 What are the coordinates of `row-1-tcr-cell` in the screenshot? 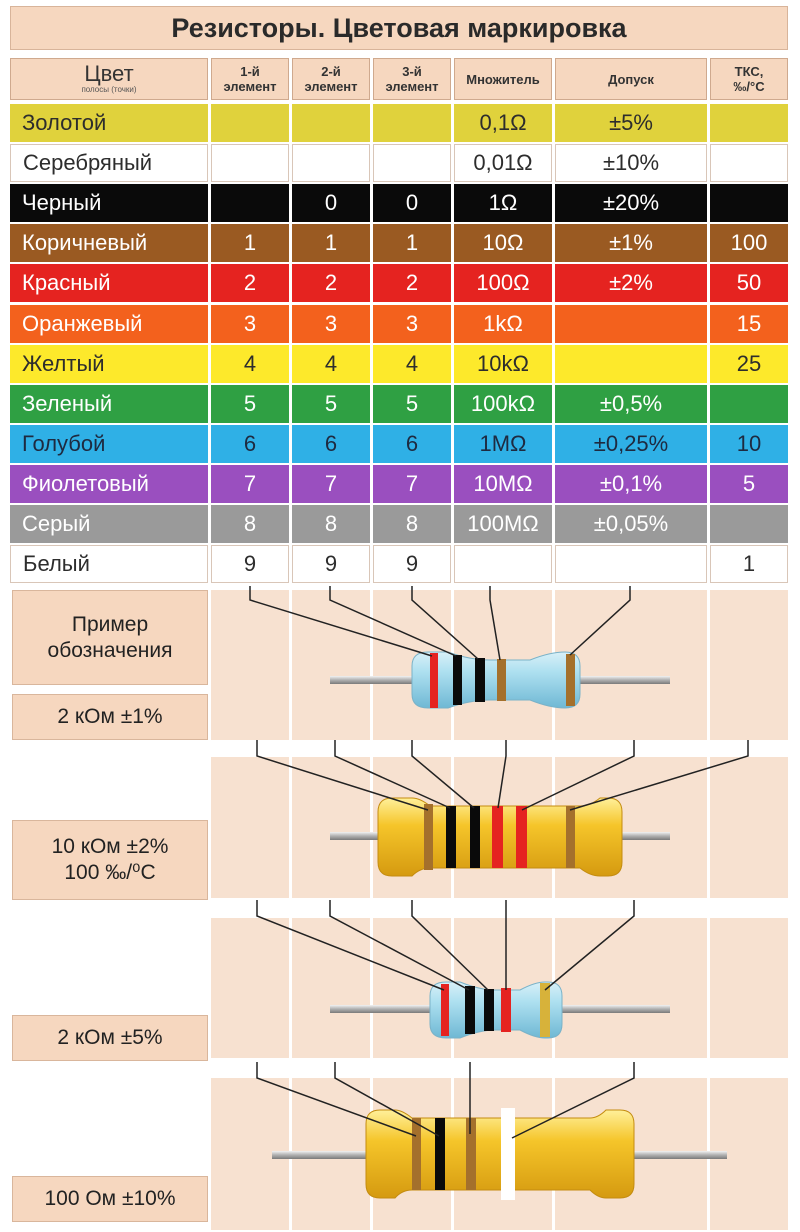 It's located at (749, 163).